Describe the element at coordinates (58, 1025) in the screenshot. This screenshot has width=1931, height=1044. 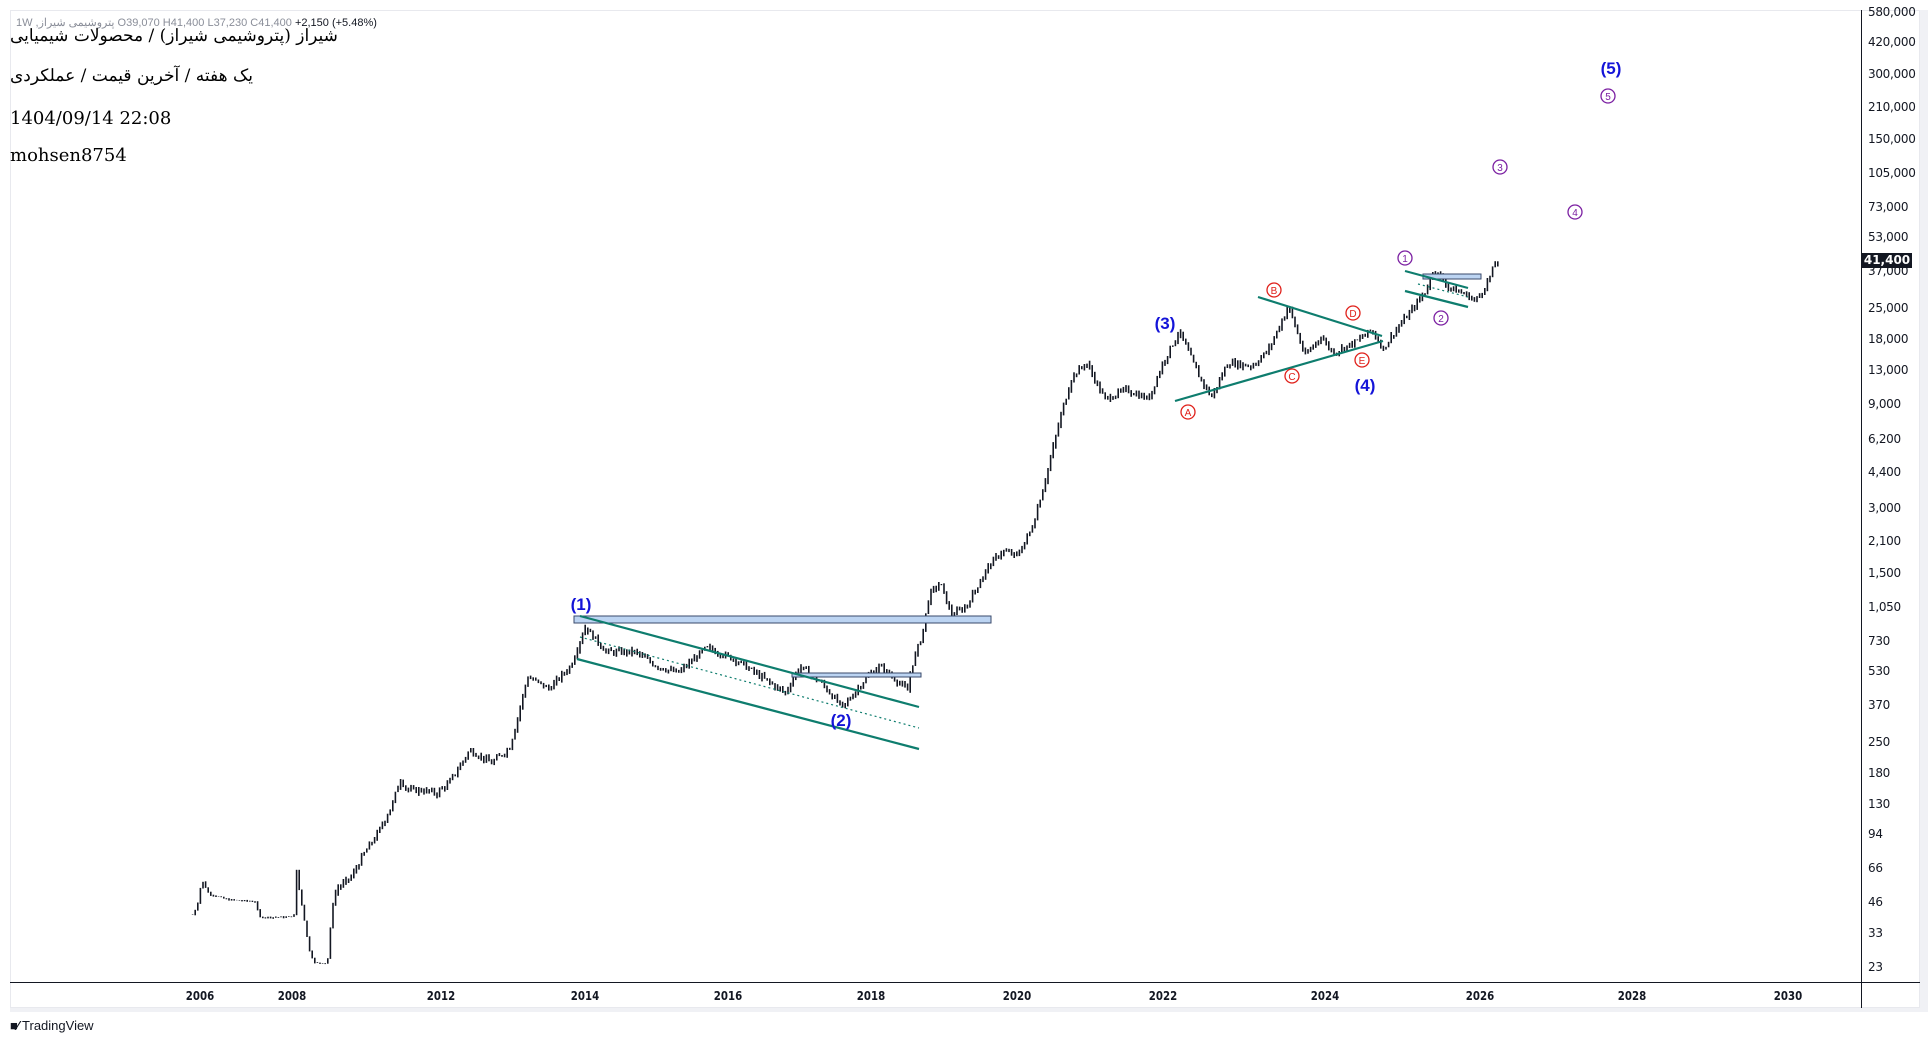
I see `tradingview-brand: TradingView` at that location.